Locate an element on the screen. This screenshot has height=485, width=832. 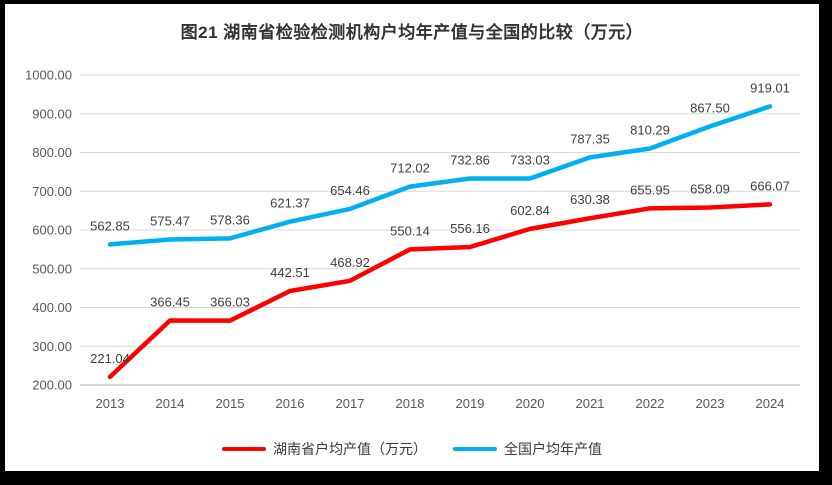
y-tick-label: 1000.00 is located at coordinates (48, 75).